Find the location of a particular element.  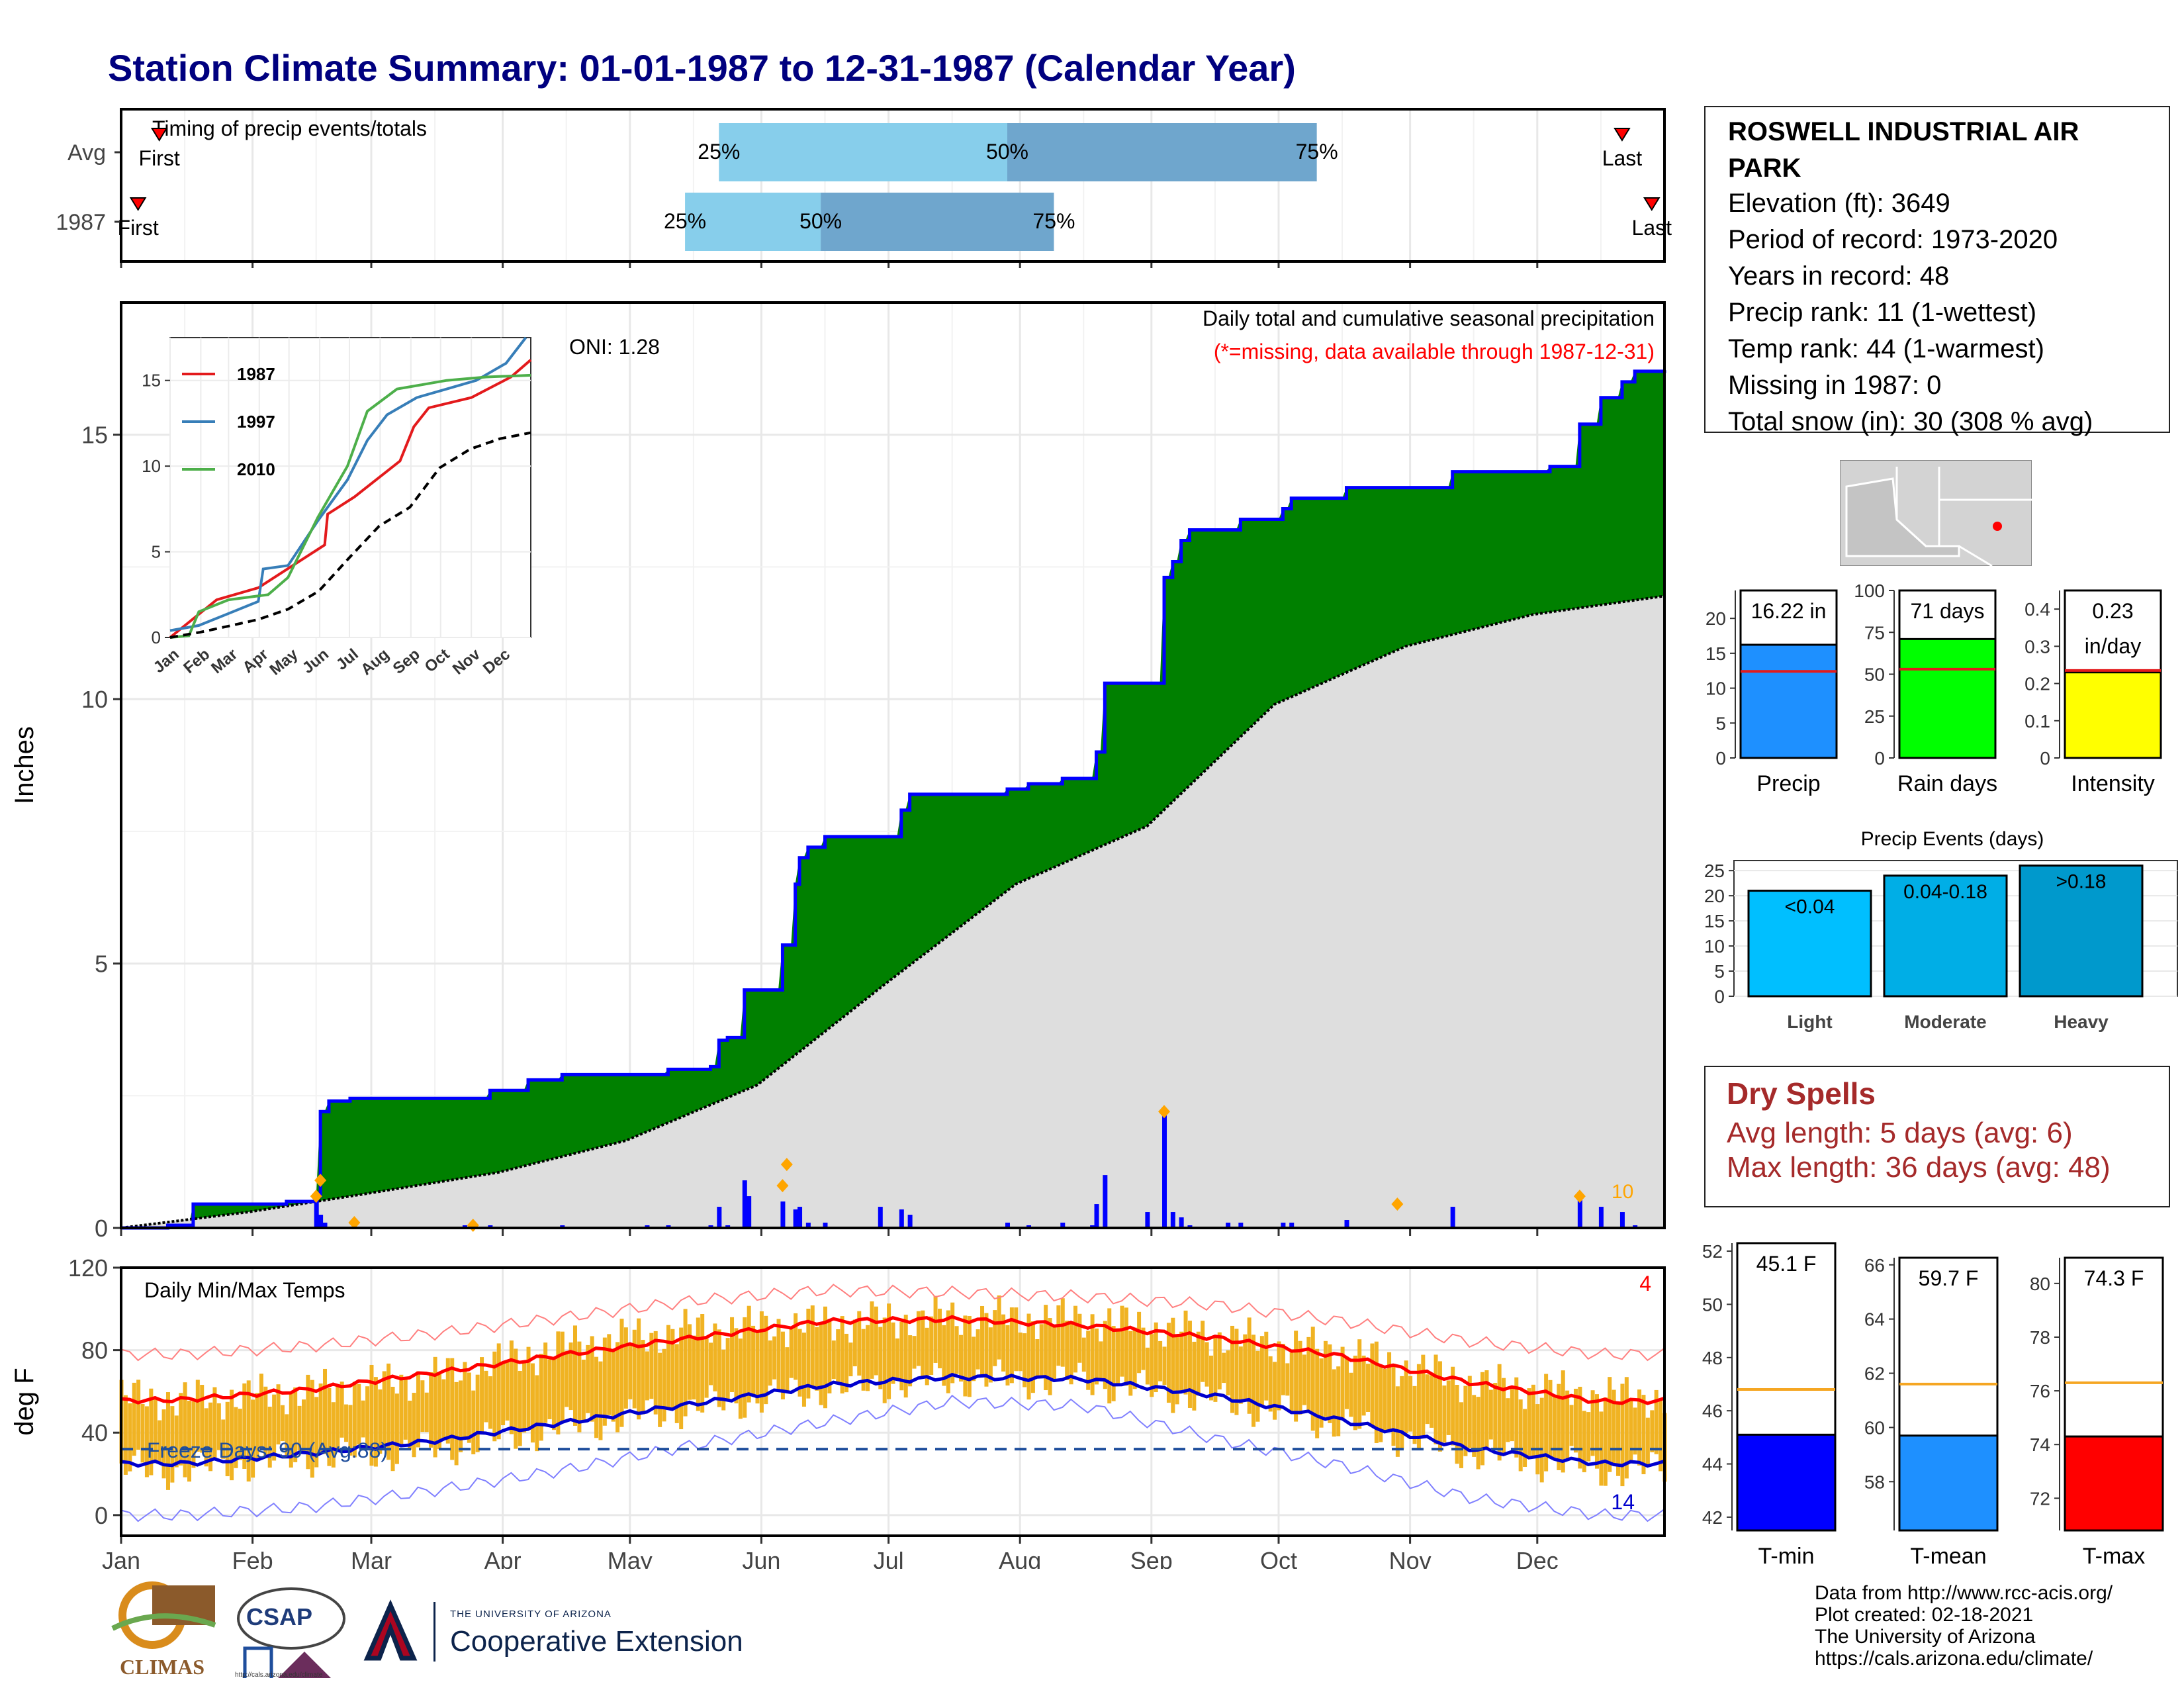

inset-x-tick-label: Feb is located at coordinates (197, 661).